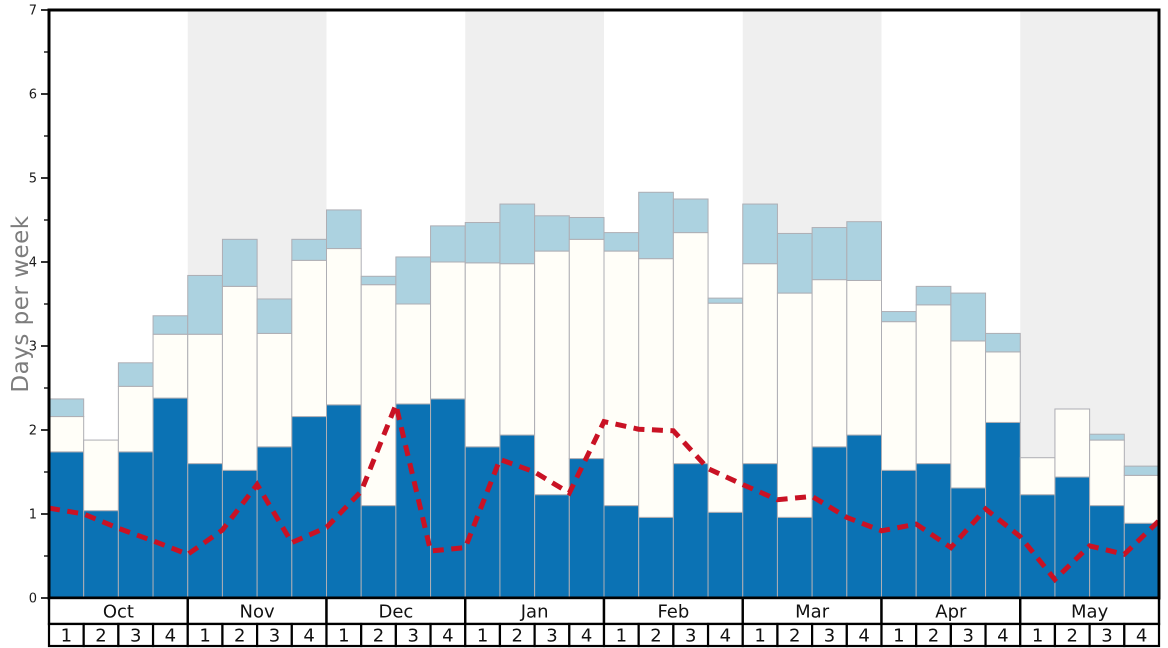 The height and width of the screenshot is (648, 1168). What do you see at coordinates (33, 263) in the screenshot?
I see `y-tick-label: 4` at bounding box center [33, 263].